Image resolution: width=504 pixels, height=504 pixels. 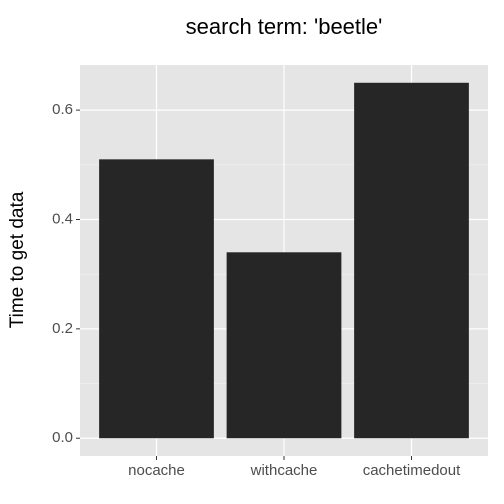 What do you see at coordinates (62, 328) in the screenshot?
I see `y-tick-label: 0.2` at bounding box center [62, 328].